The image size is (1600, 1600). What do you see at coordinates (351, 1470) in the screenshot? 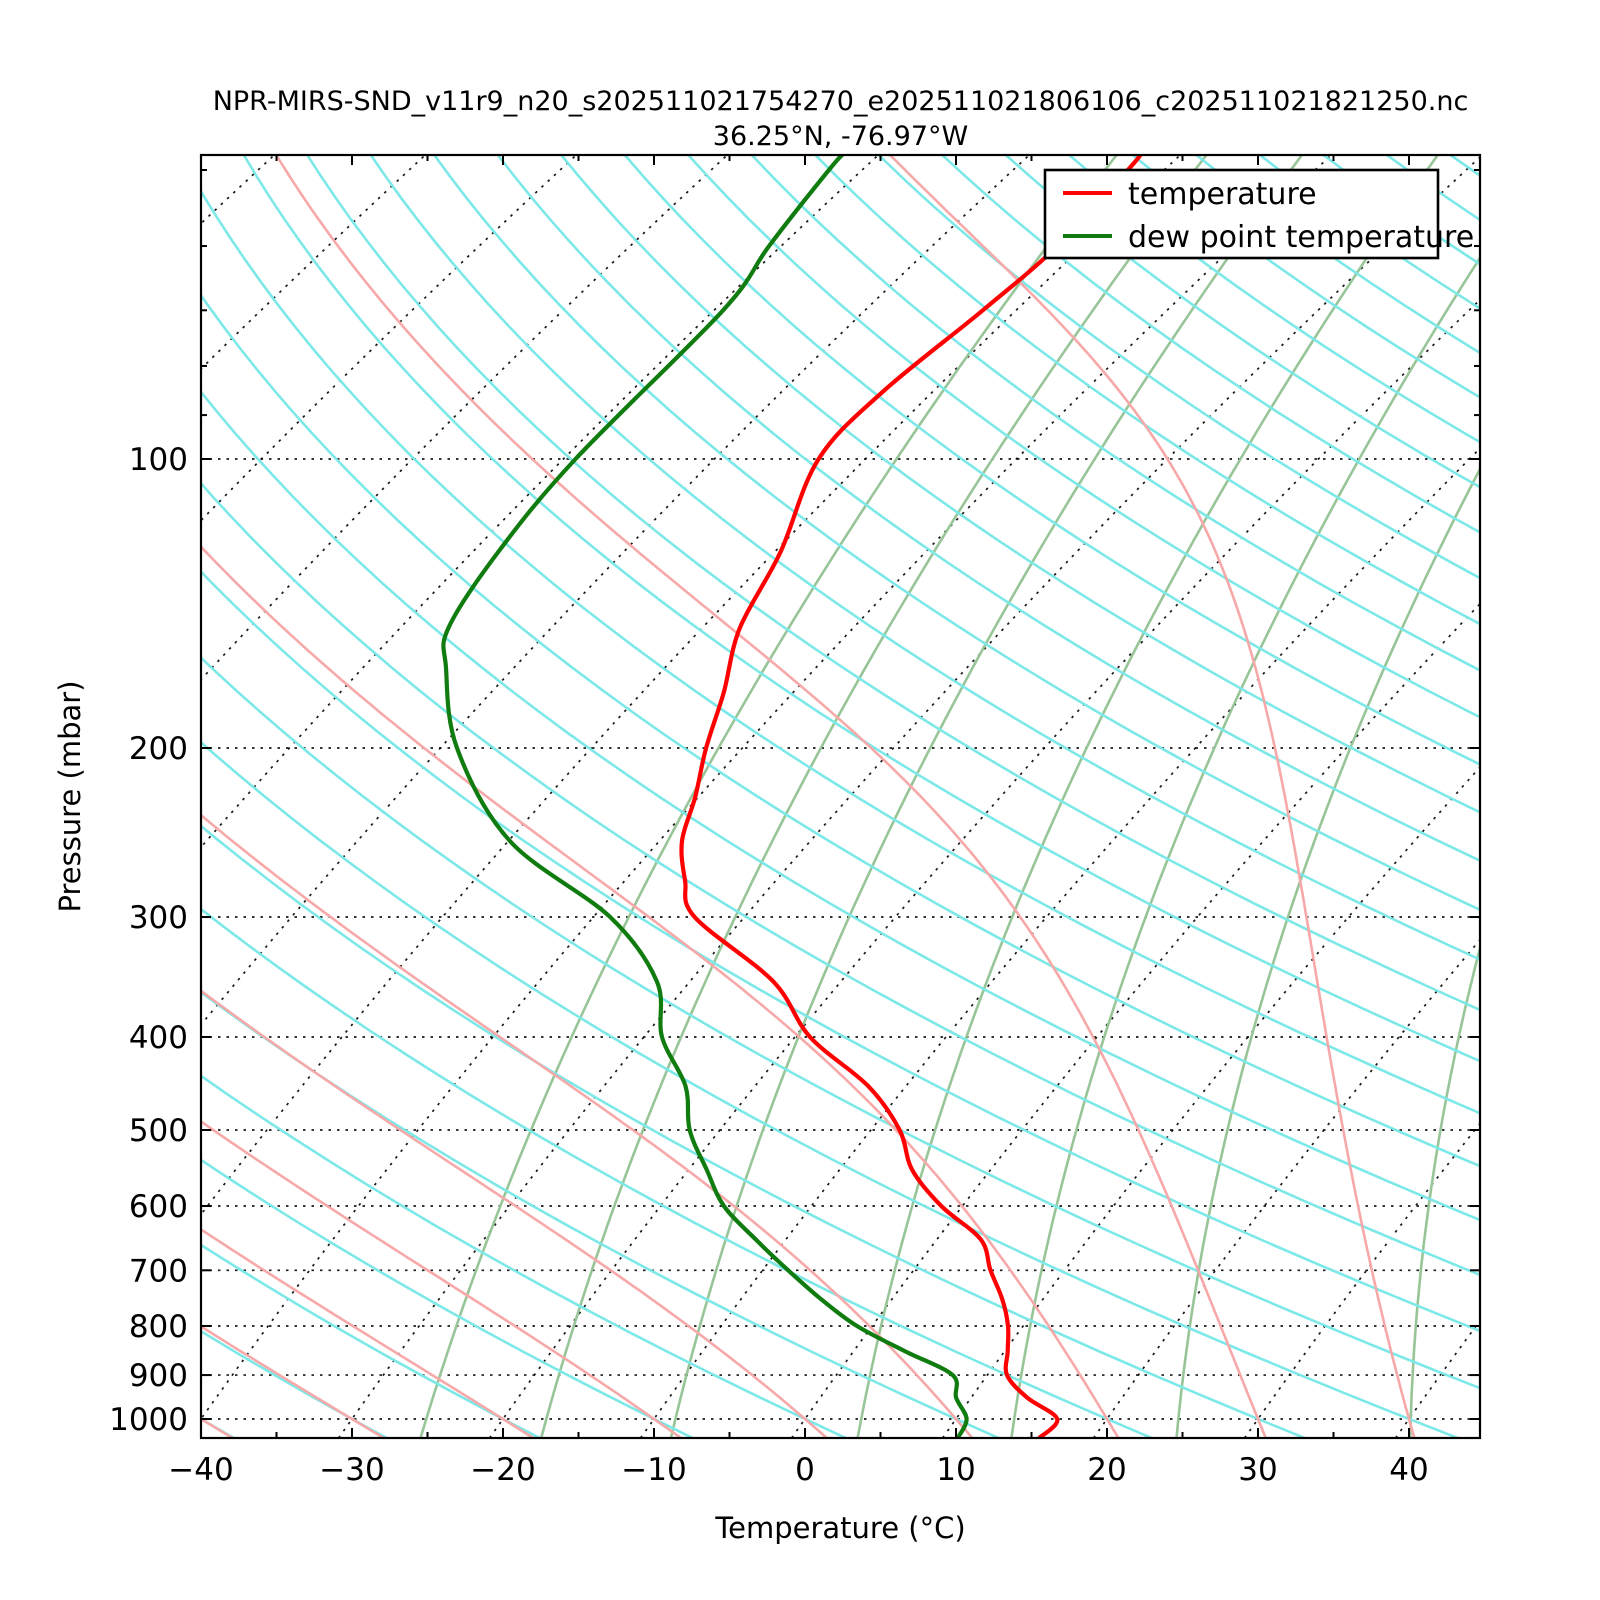
I see `x-tick-label: −30` at bounding box center [351, 1470].